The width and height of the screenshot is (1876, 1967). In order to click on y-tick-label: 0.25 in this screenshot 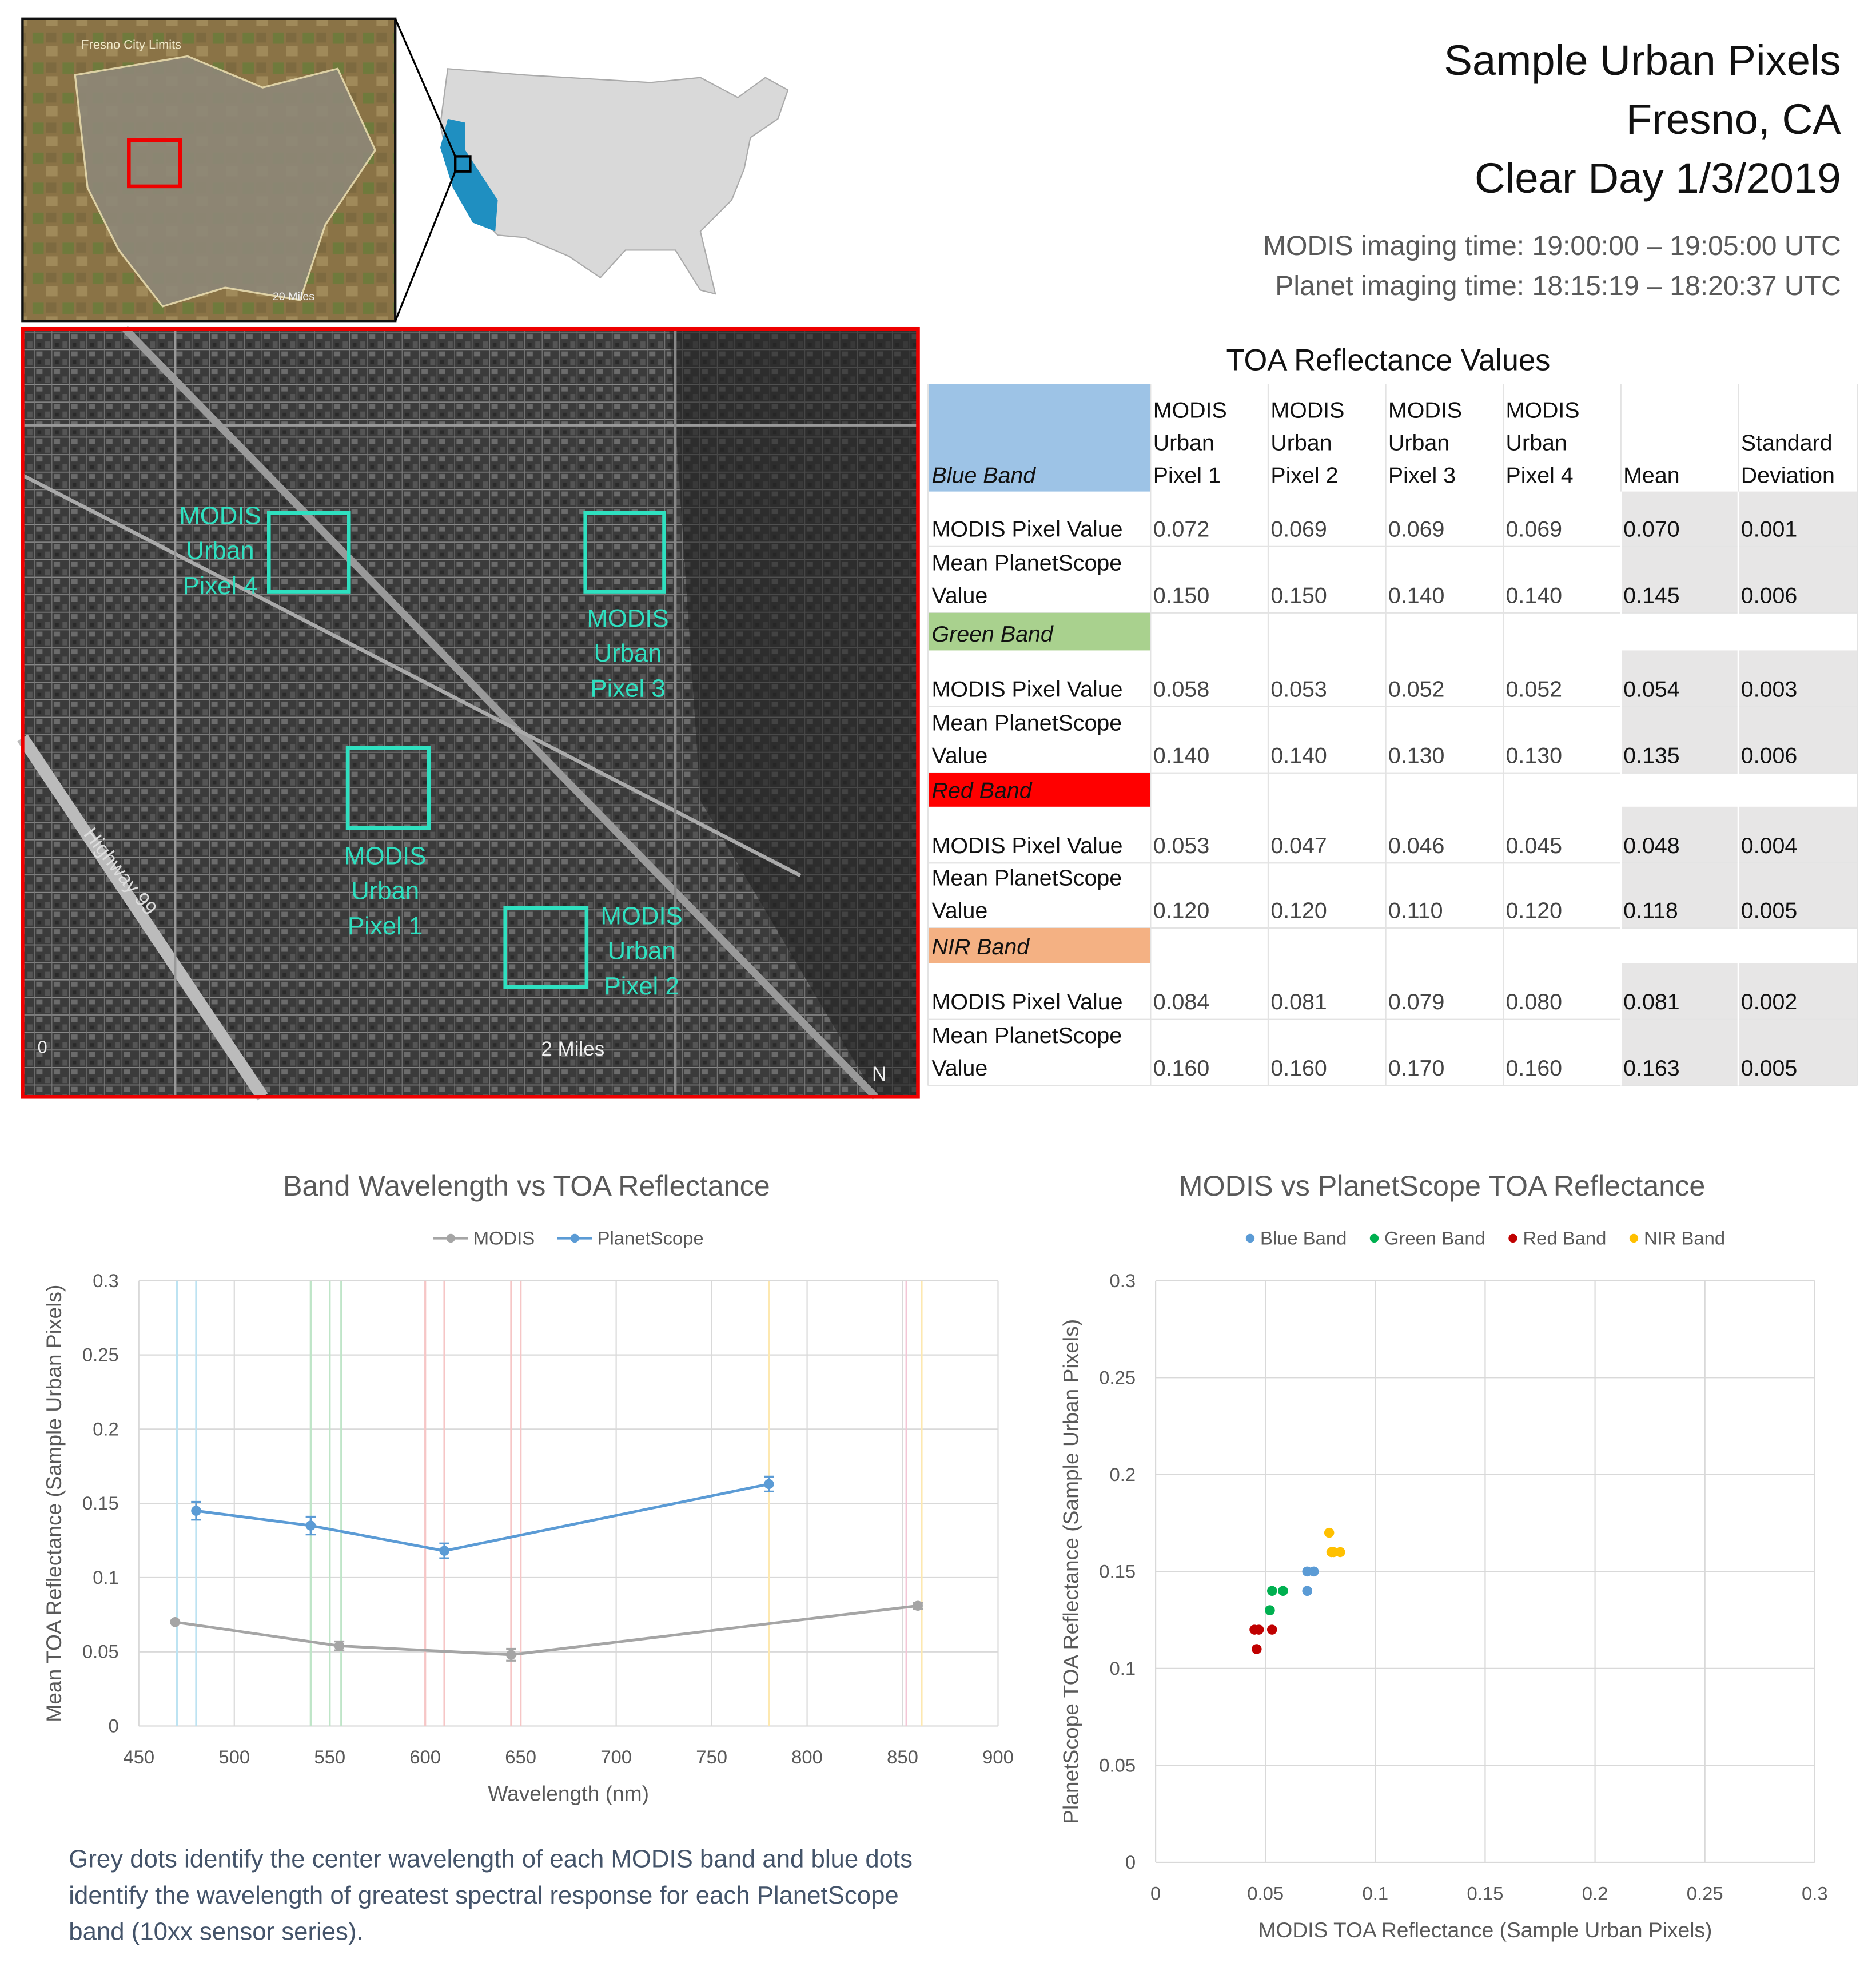, I will do `click(100, 1354)`.